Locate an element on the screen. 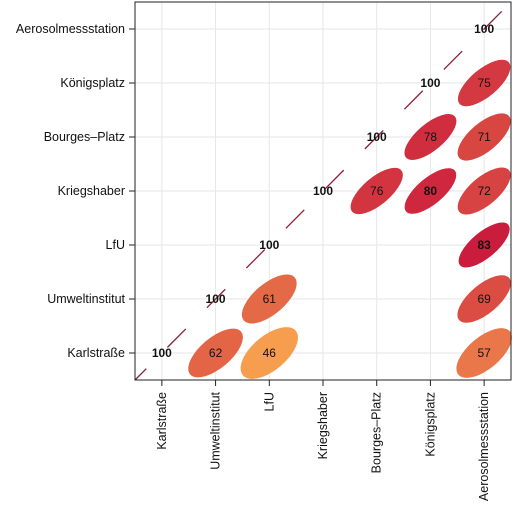  y-label-bourges-platz: Bourges–Platz is located at coordinates (84, 137).